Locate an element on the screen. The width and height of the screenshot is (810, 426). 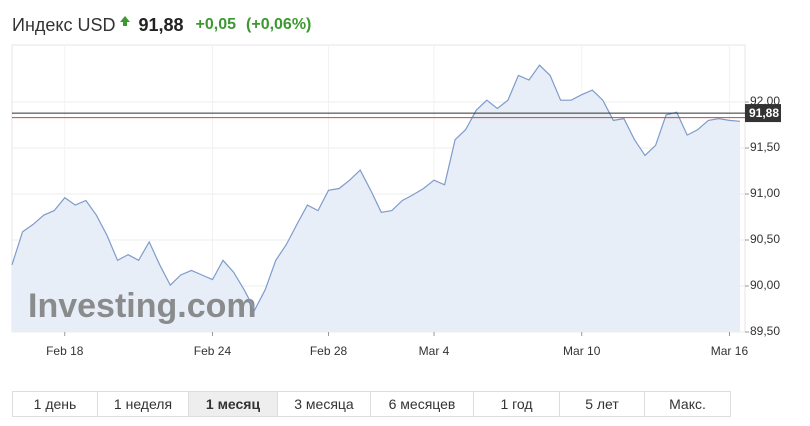
y-tick-label: 89,50 is located at coordinates (765, 331).